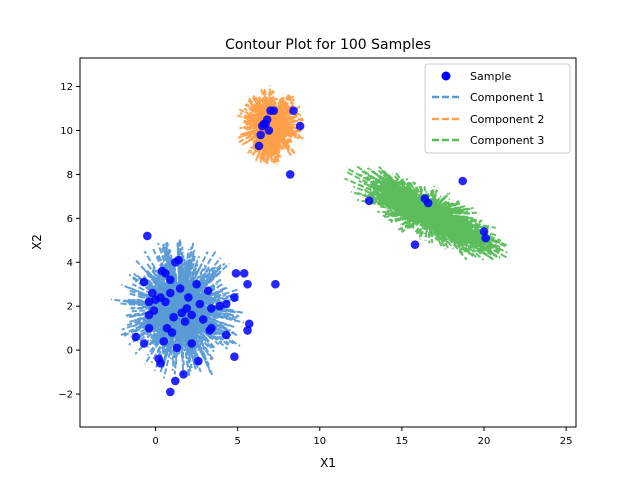 The height and width of the screenshot is (480, 640). I want to click on y-tick-label: 8, so click(70, 175).